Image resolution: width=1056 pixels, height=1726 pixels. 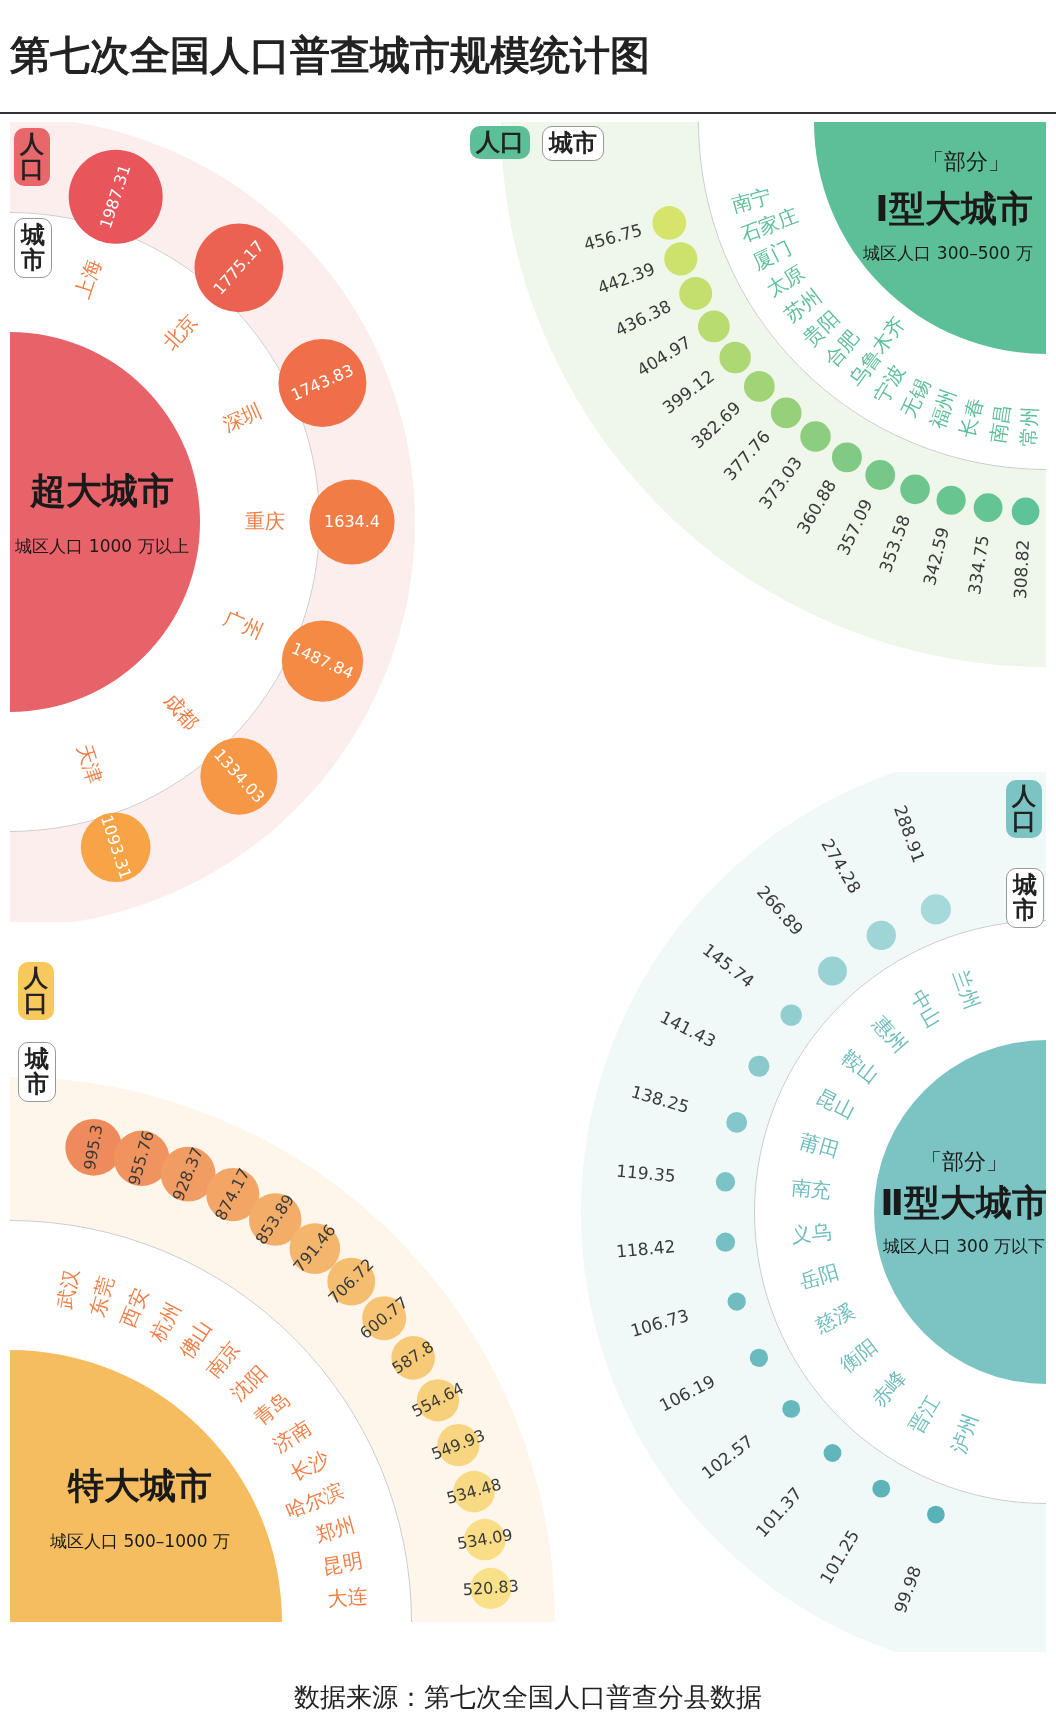 I want to click on data-label: 119.35, so click(x=646, y=1173).